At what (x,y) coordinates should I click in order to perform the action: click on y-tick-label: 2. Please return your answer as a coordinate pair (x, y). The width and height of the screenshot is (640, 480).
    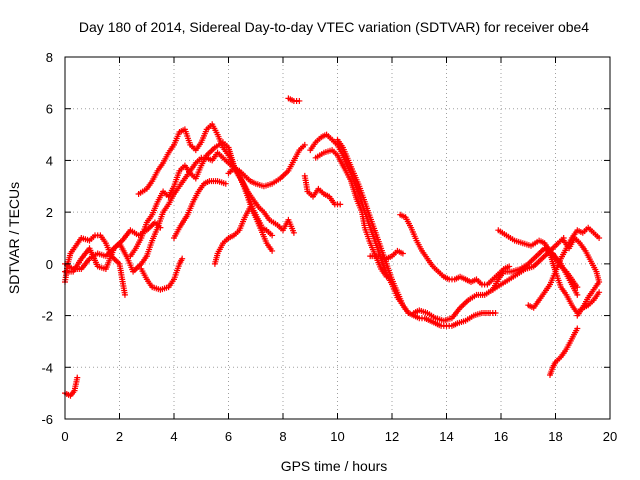
    Looking at the image, I should click on (49, 212).